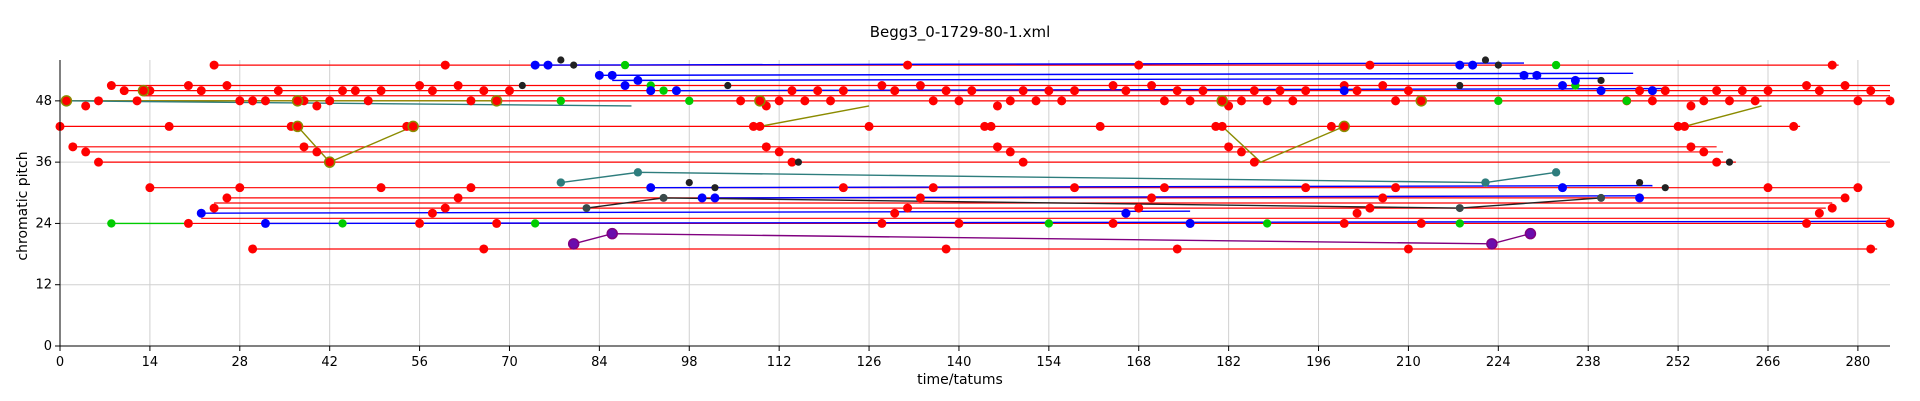  Describe the element at coordinates (43, 162) in the screenshot. I see `y-tick-label: 36` at that location.